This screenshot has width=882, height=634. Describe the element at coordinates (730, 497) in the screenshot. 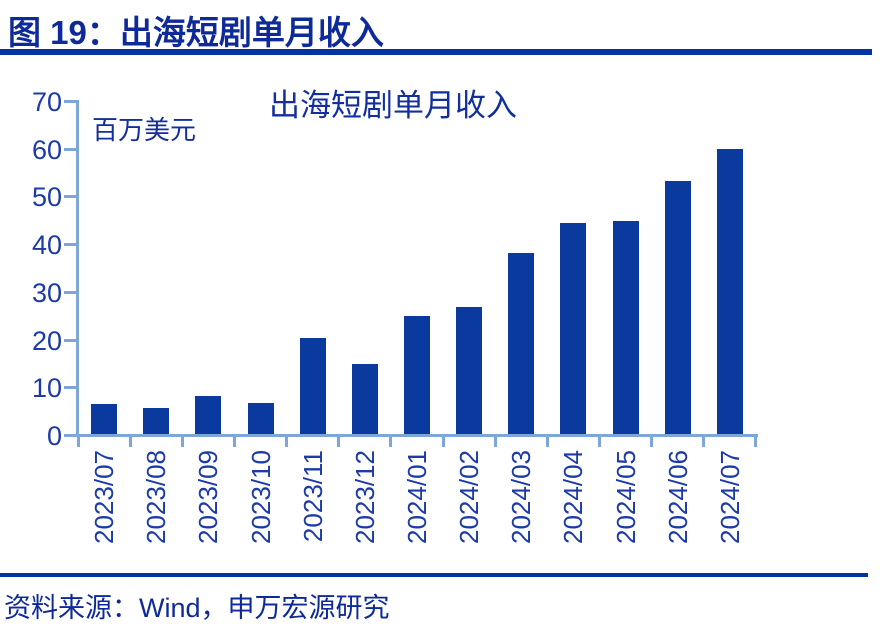

I see `x-tick-label: 2024/07` at that location.